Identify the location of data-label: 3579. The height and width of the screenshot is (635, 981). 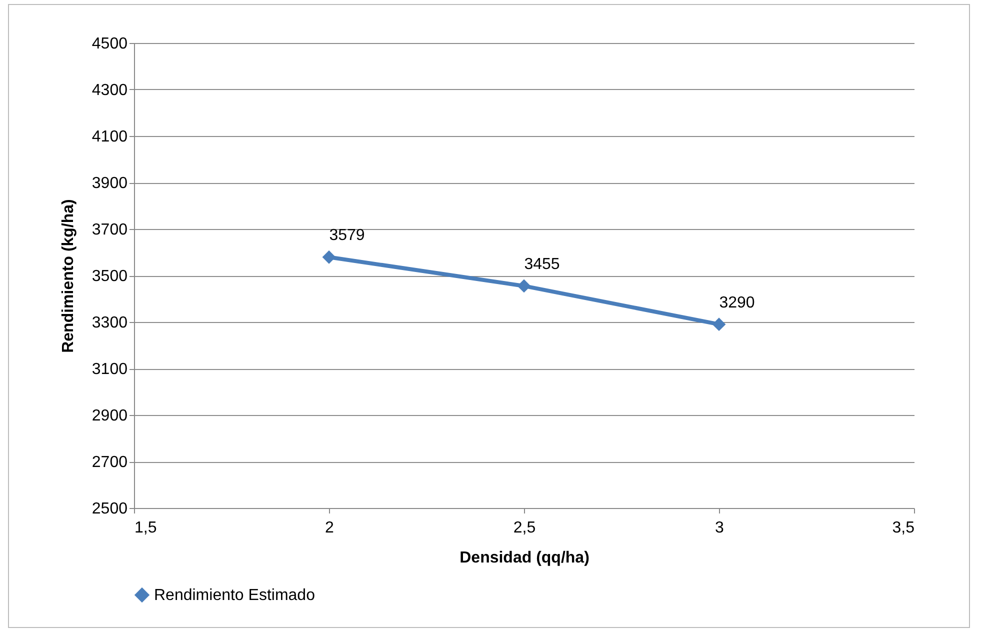
(347, 235).